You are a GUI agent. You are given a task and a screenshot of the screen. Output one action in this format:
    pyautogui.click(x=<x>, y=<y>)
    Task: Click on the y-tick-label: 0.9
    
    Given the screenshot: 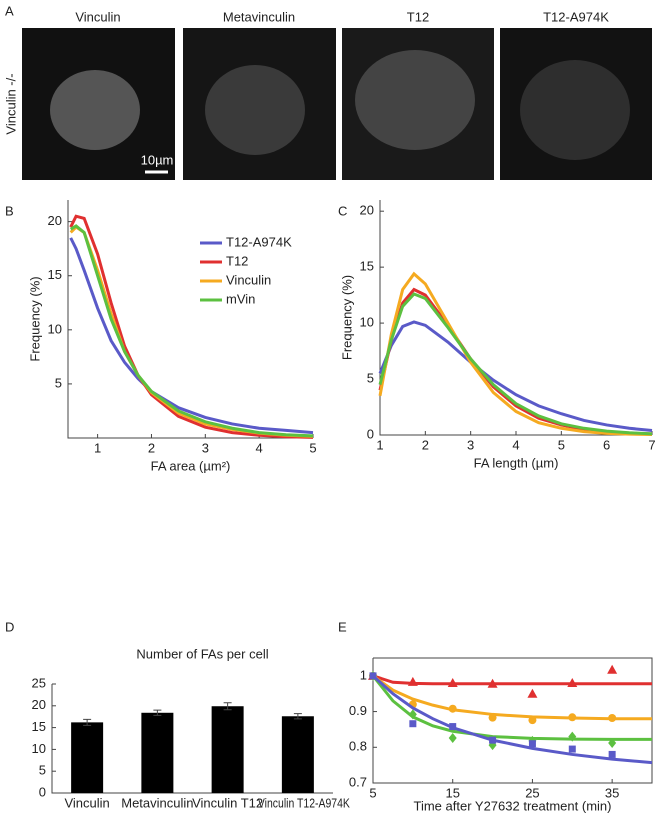 What is the action you would take?
    pyautogui.click(x=358, y=710)
    